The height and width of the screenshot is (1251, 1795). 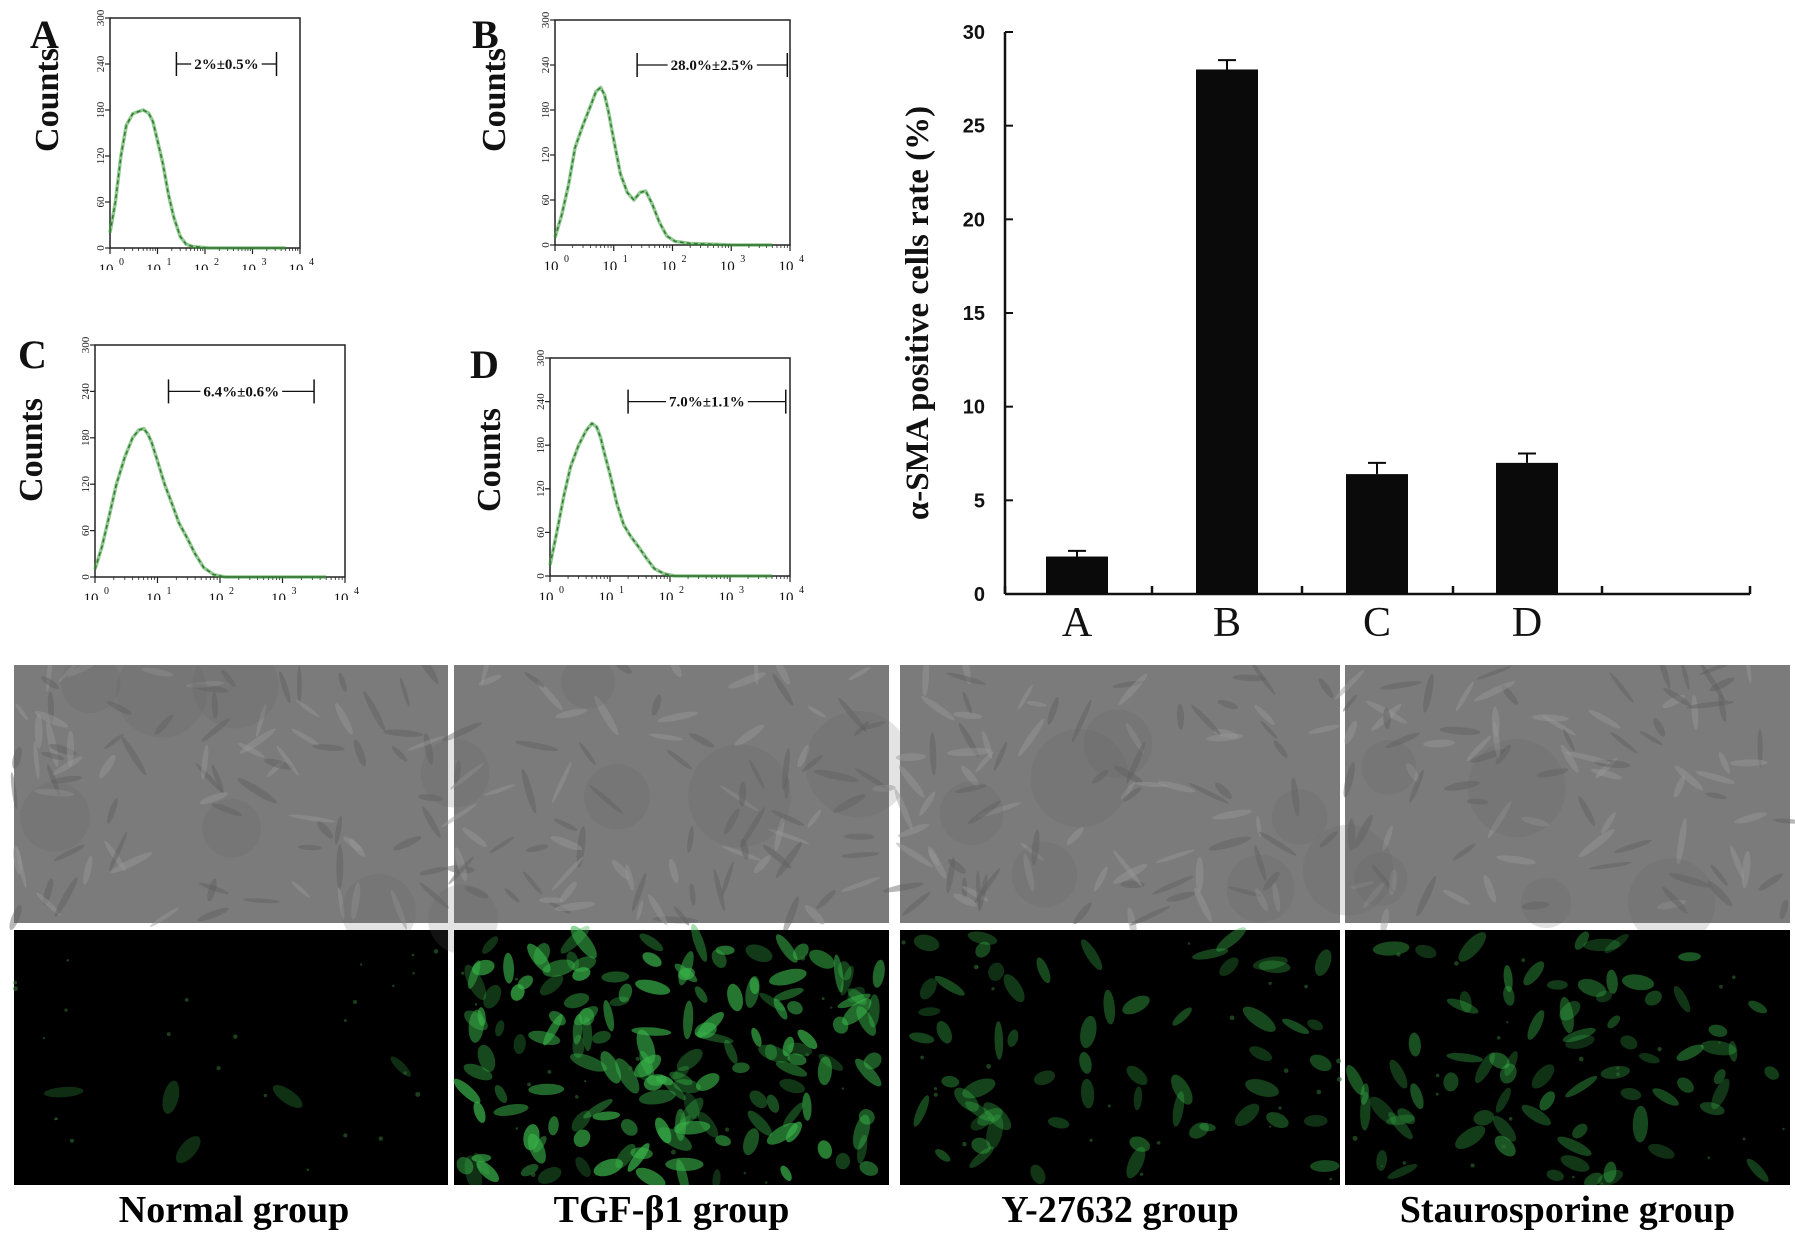 What do you see at coordinates (561, 590) in the screenshot?
I see `x-tick-exponent: 0` at bounding box center [561, 590].